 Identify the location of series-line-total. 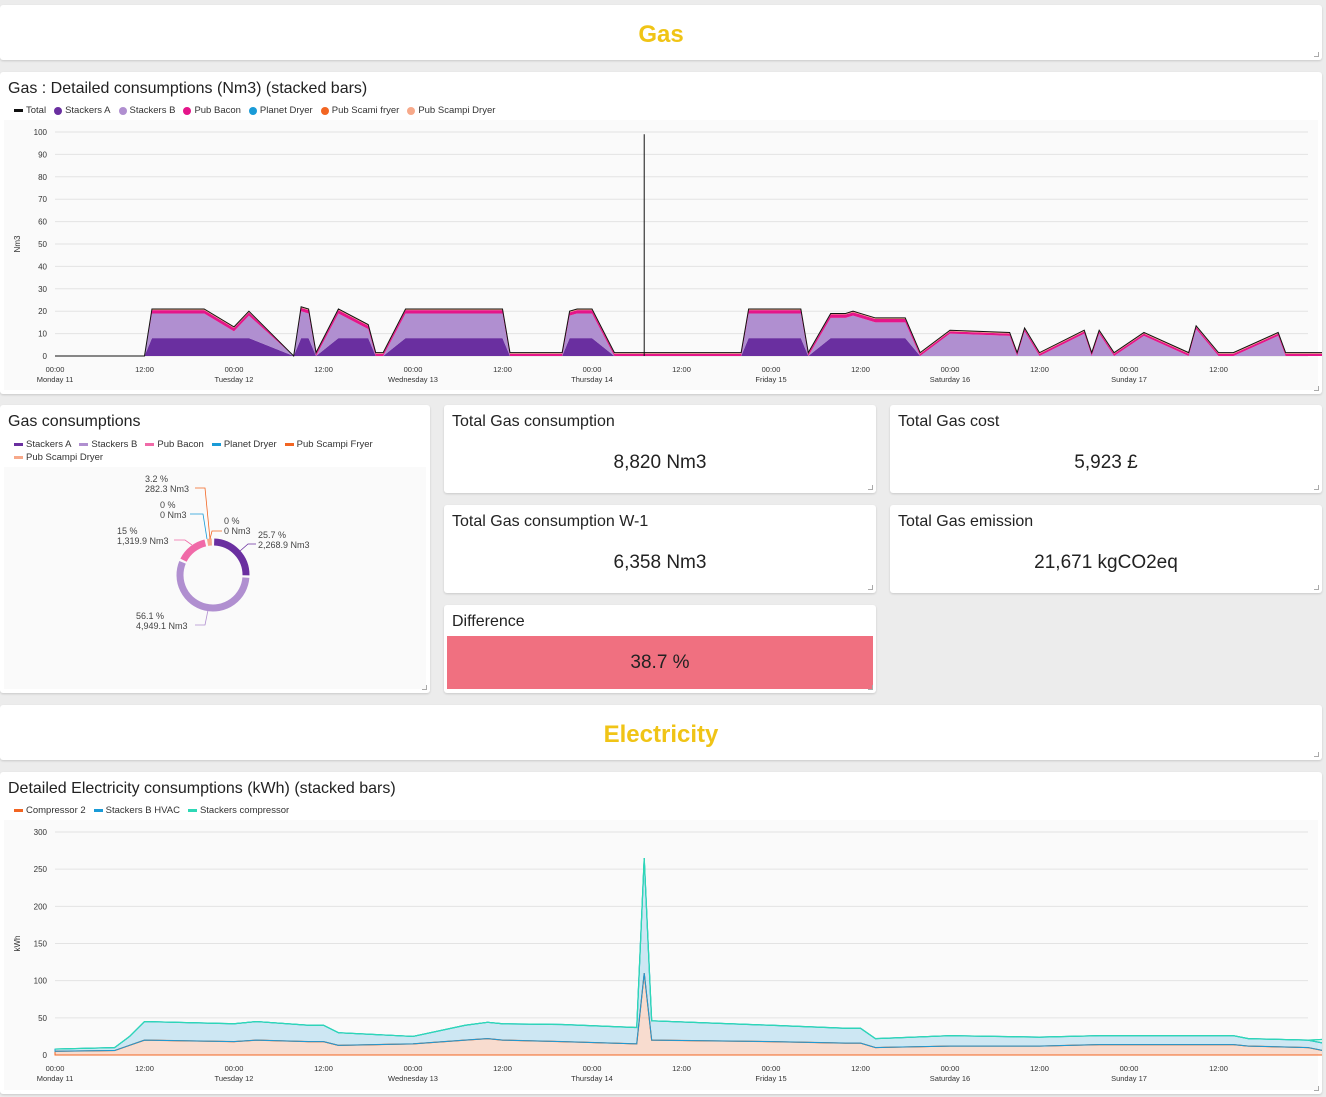
(688, 332).